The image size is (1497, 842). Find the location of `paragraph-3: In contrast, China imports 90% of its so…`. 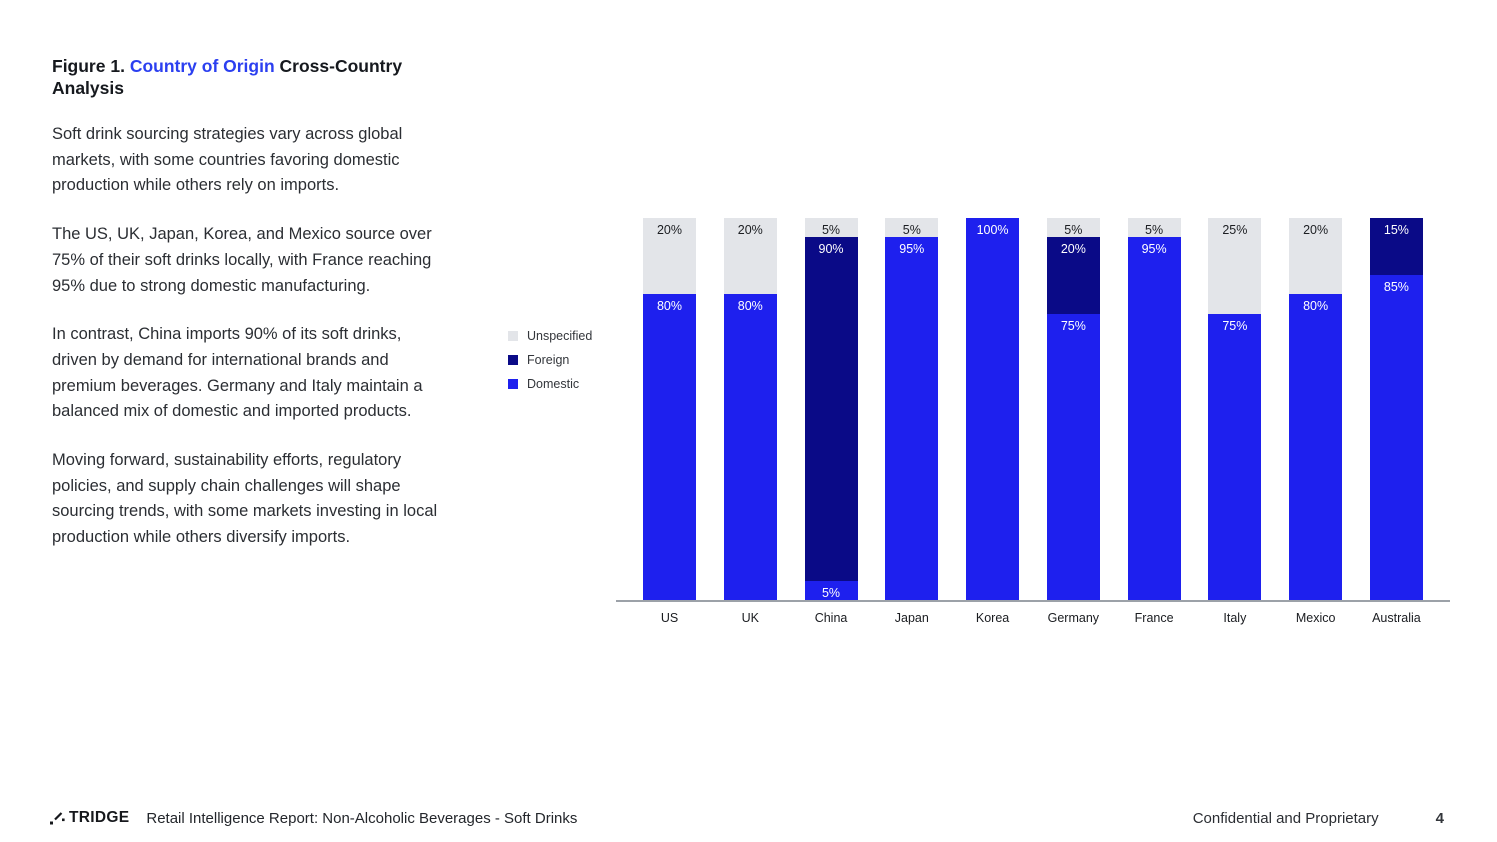

paragraph-3: In contrast, China imports 90% of its so… is located at coordinates (237, 373).